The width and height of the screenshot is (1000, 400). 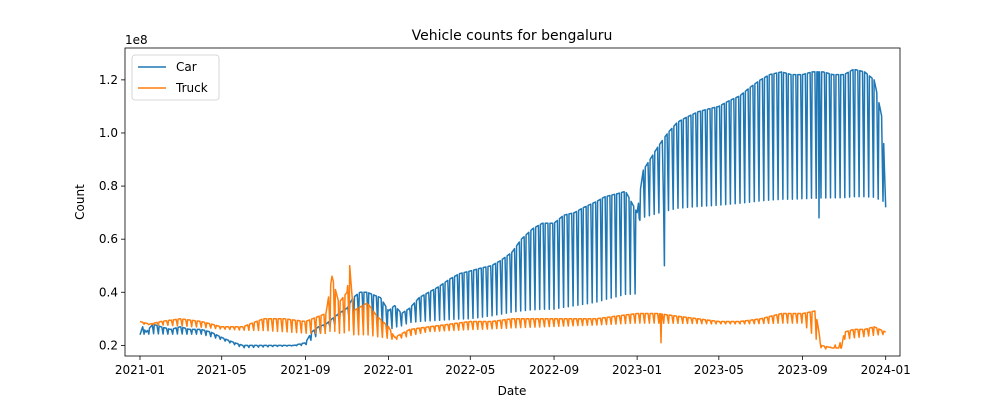 What do you see at coordinates (554, 370) in the screenshot?
I see `x-tick-label: 2022-09` at bounding box center [554, 370].